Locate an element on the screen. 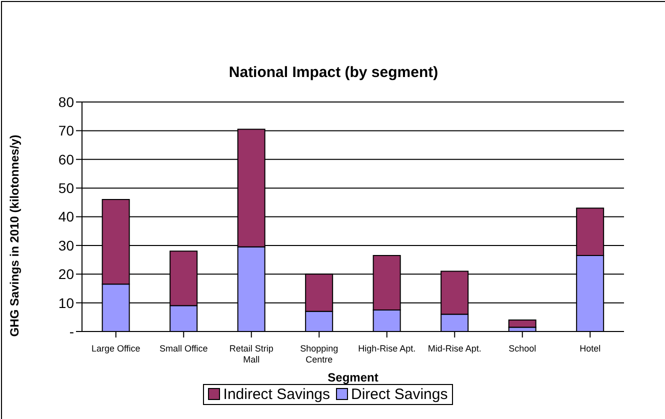 The width and height of the screenshot is (665, 419). x-axis-title: Segment is located at coordinates (353, 377).